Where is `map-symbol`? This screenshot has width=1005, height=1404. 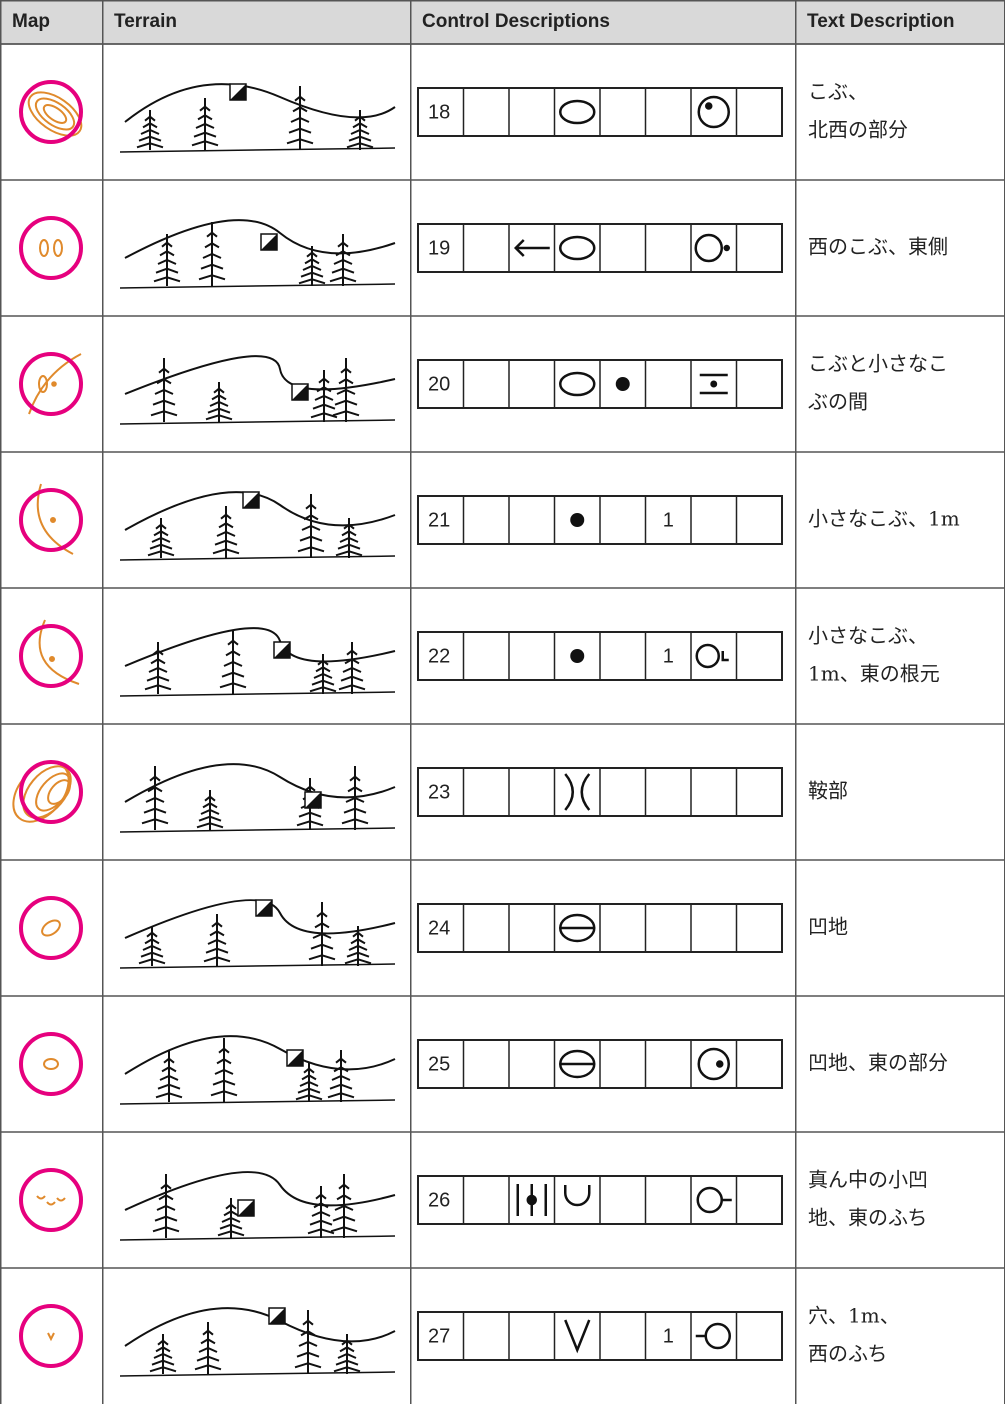 map-symbol is located at coordinates (47, 792).